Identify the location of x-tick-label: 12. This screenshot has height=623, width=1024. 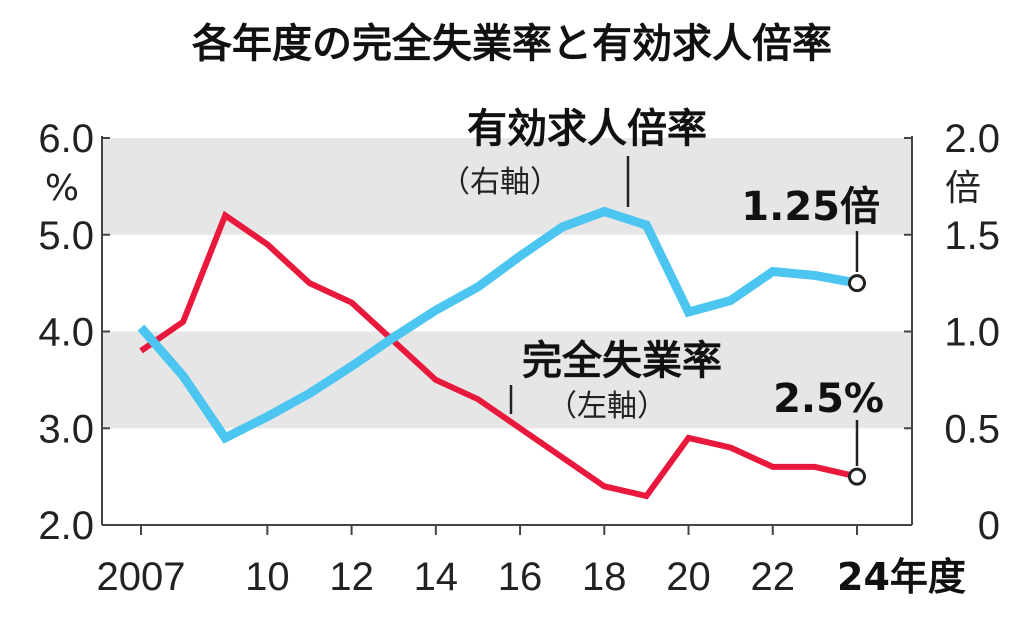
(351, 577).